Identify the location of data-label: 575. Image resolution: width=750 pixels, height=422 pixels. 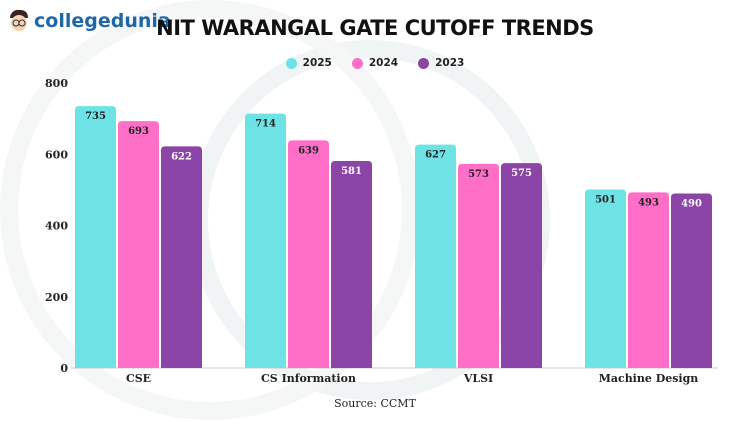
(521, 173).